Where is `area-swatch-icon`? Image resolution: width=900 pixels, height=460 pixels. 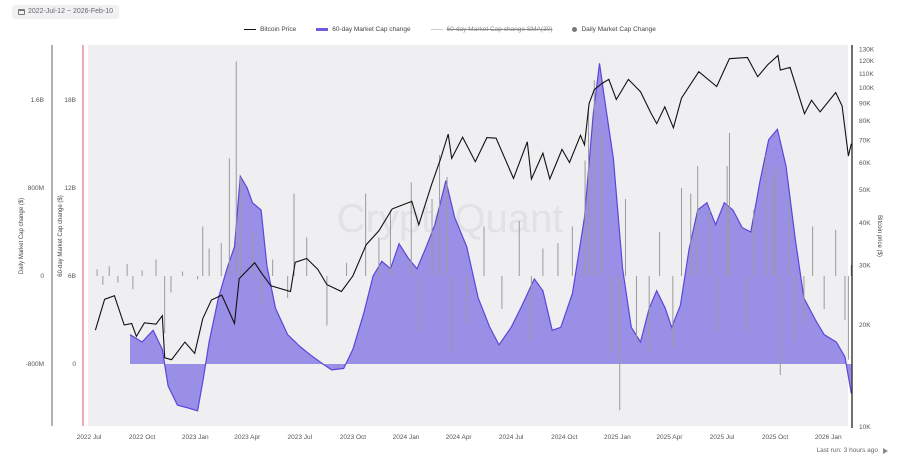 area-swatch-icon is located at coordinates (322, 29).